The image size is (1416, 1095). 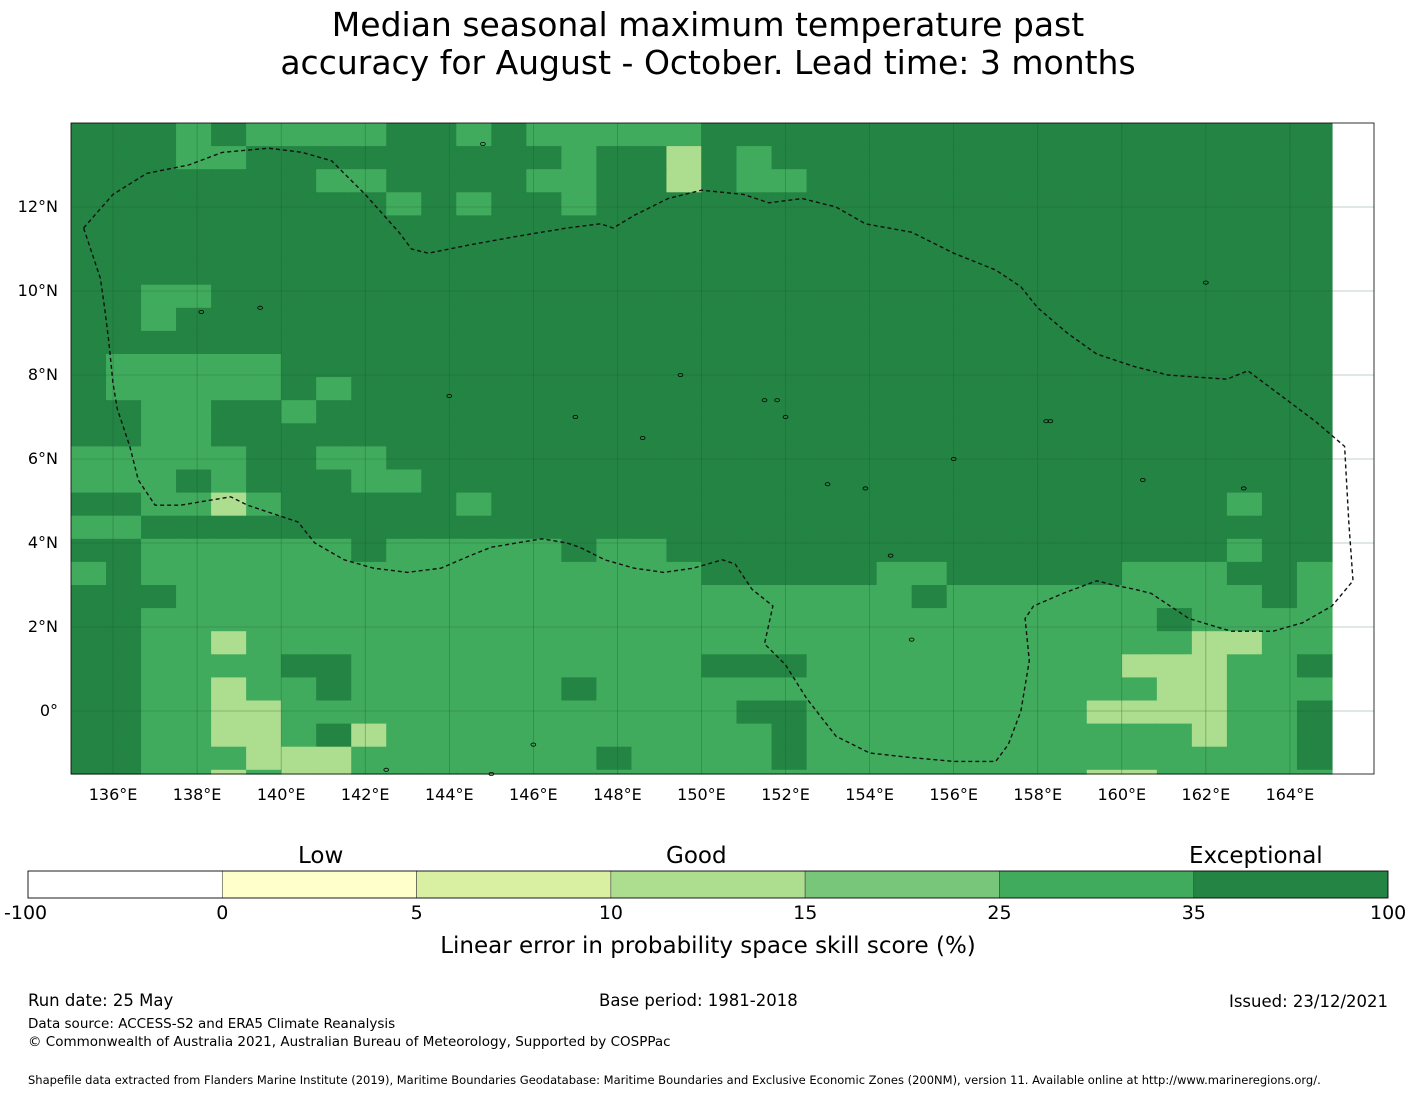 I want to click on island-outline, so click(x=911, y=639).